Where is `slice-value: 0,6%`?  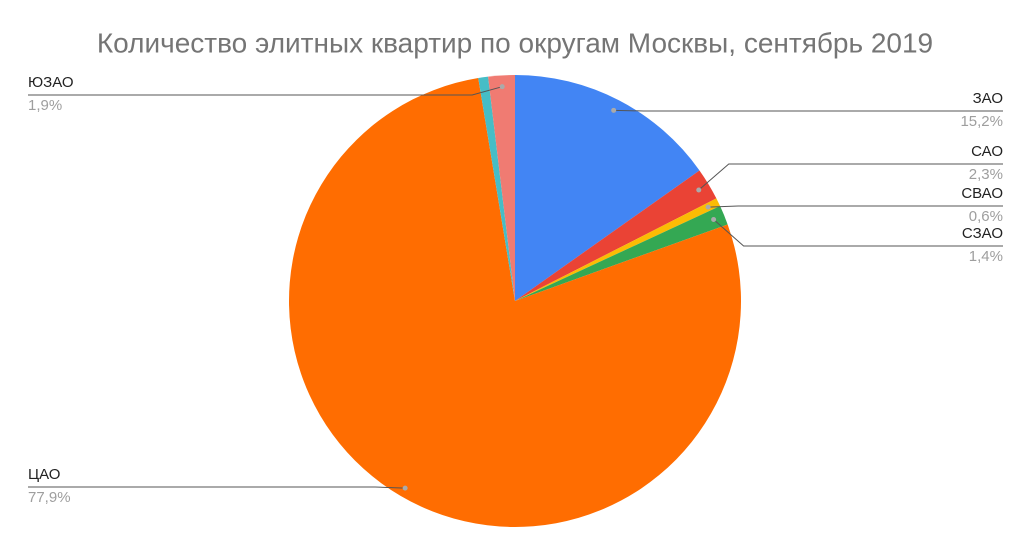 slice-value: 0,6% is located at coordinates (986, 216).